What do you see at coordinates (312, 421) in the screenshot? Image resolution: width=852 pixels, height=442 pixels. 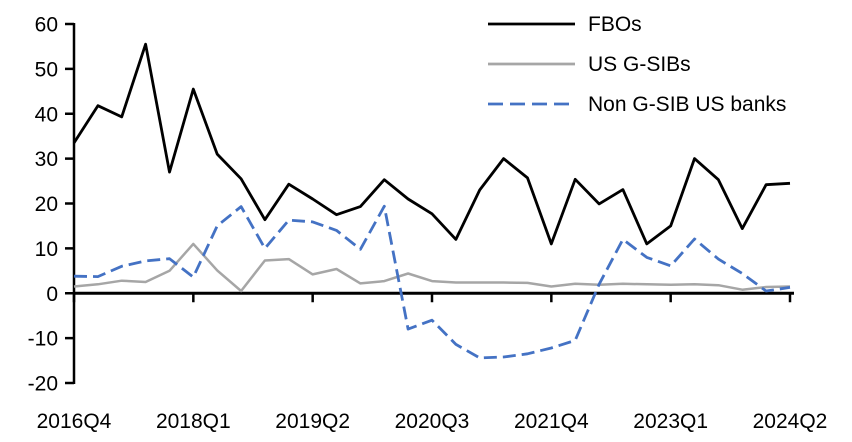 I see `x-tick-label: 2019Q2` at bounding box center [312, 421].